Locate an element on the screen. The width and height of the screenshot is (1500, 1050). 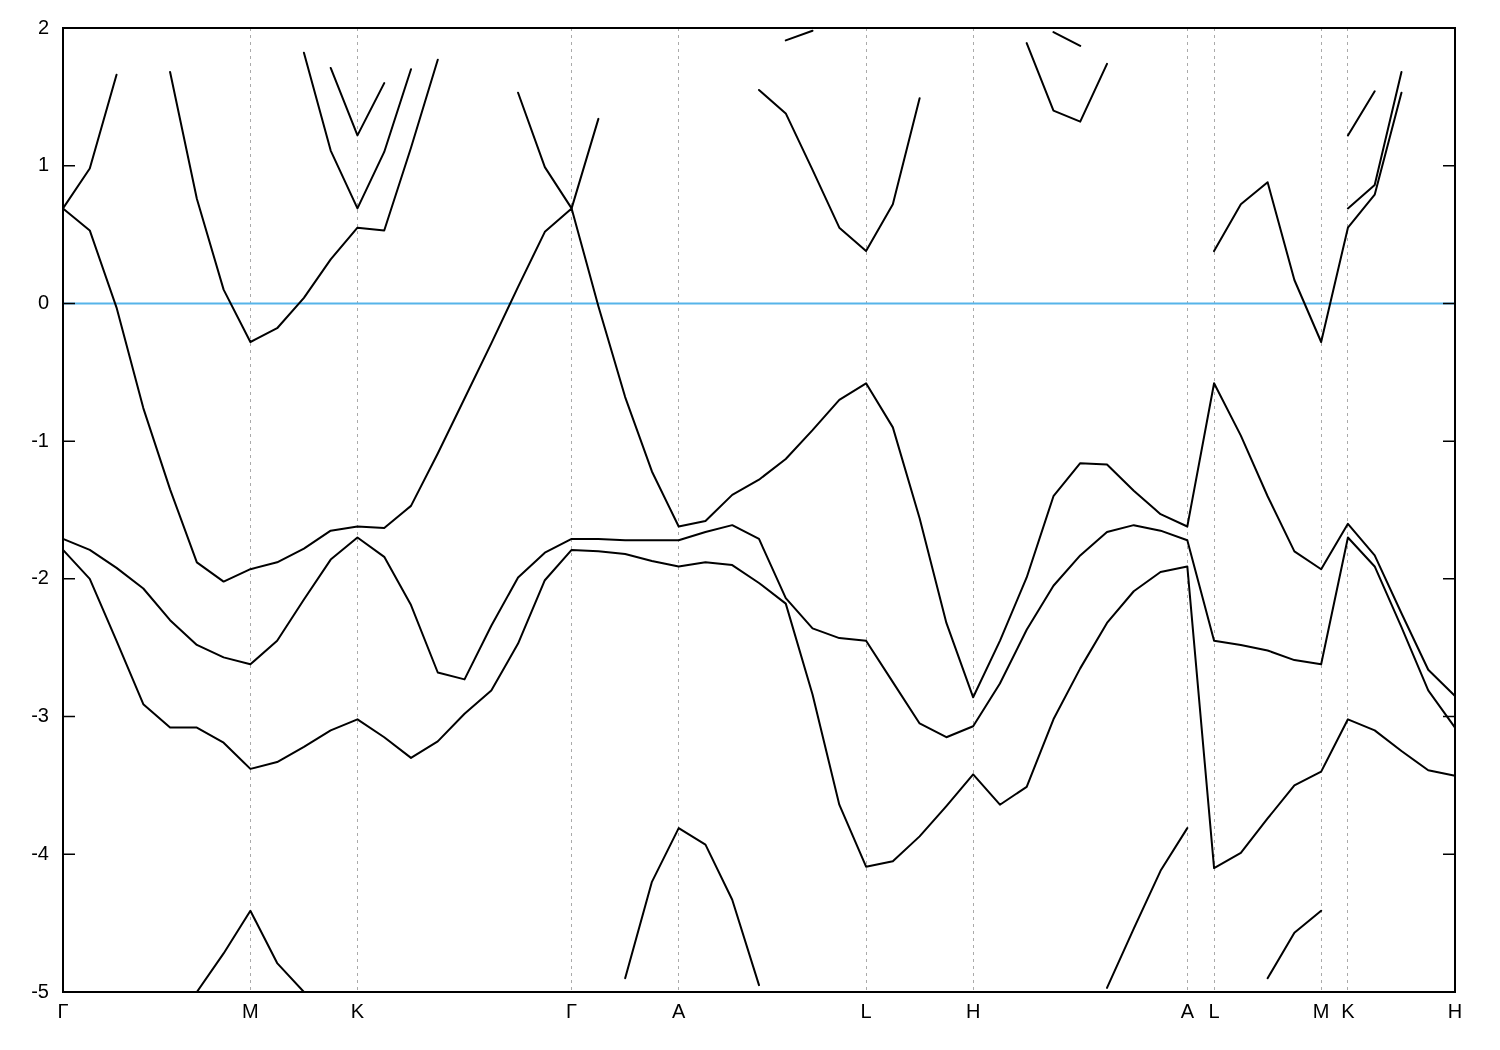
y-tick-label: 2 is located at coordinates (43, 26).